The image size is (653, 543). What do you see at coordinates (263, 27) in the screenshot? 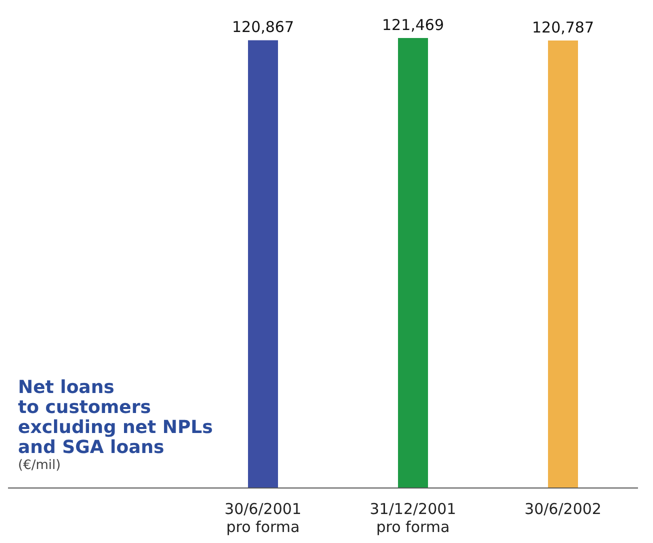
I see `data-label: 120,867` at bounding box center [263, 27].